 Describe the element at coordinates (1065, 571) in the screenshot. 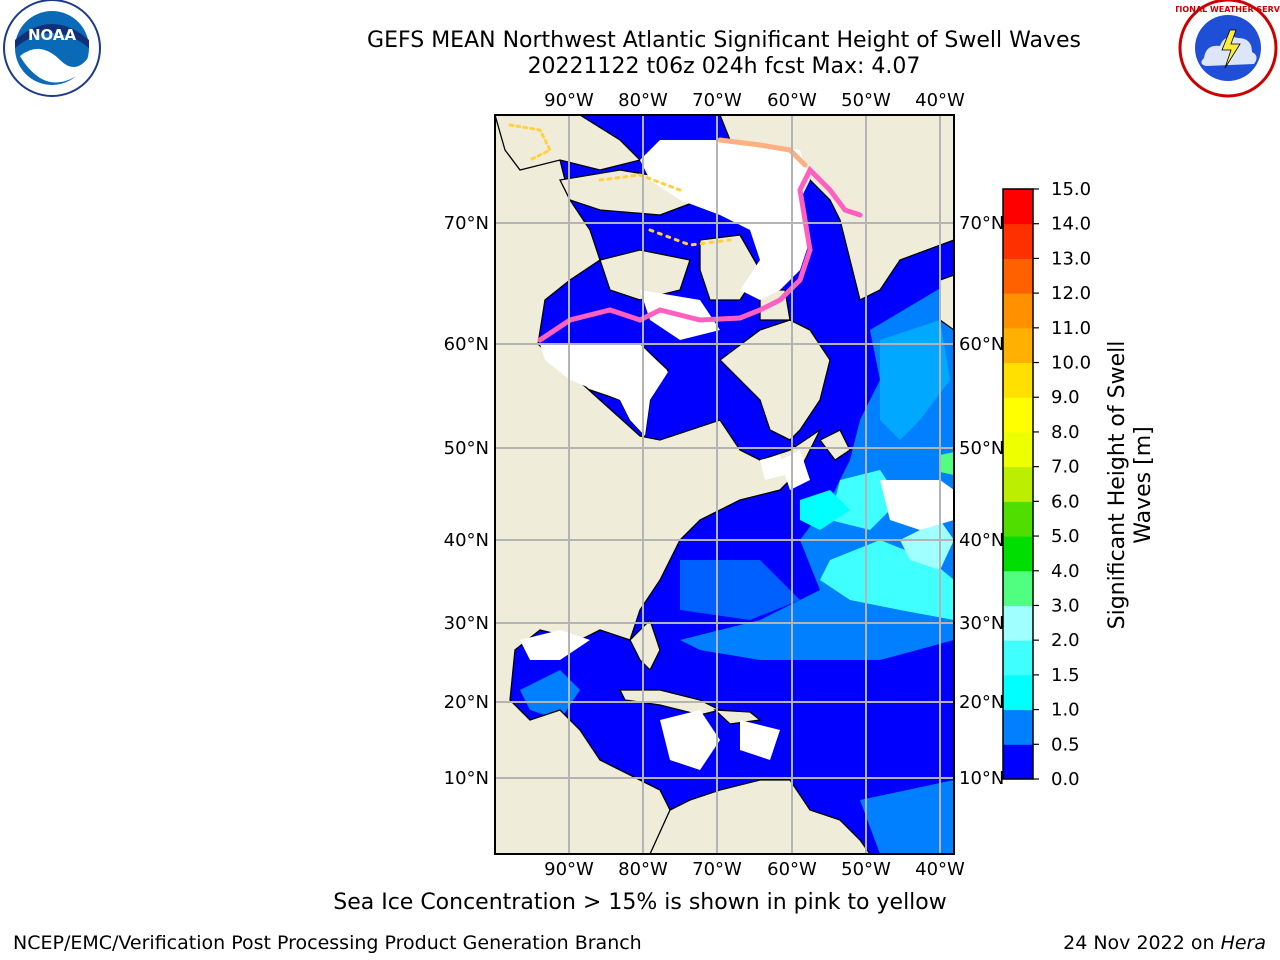

I see `colorbar-tick-label: 4.0` at that location.